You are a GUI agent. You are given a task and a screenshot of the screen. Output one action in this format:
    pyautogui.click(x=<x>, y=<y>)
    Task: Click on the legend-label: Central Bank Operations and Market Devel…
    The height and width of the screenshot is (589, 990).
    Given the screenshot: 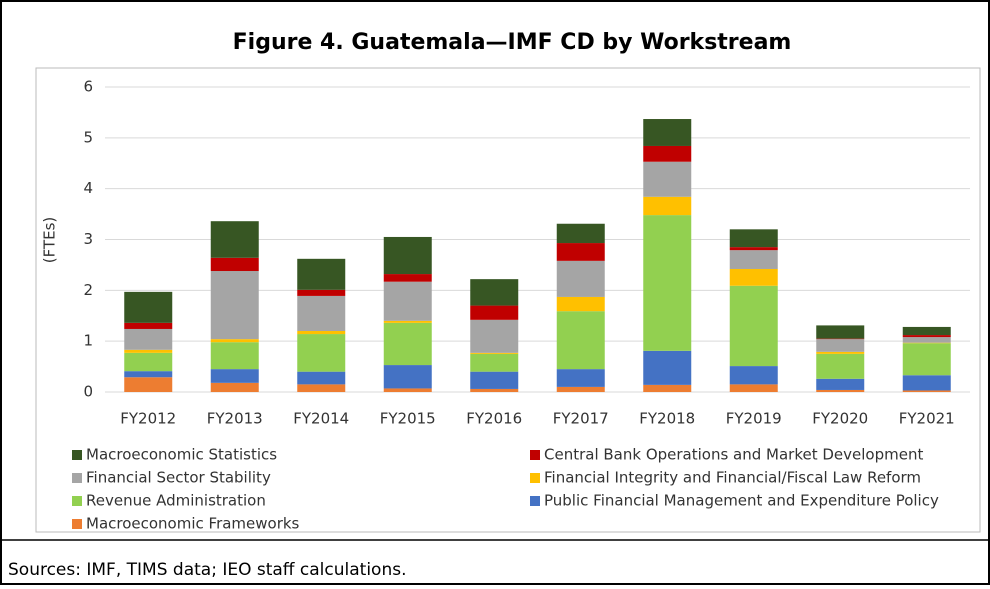 What is the action you would take?
    pyautogui.click(x=733, y=455)
    